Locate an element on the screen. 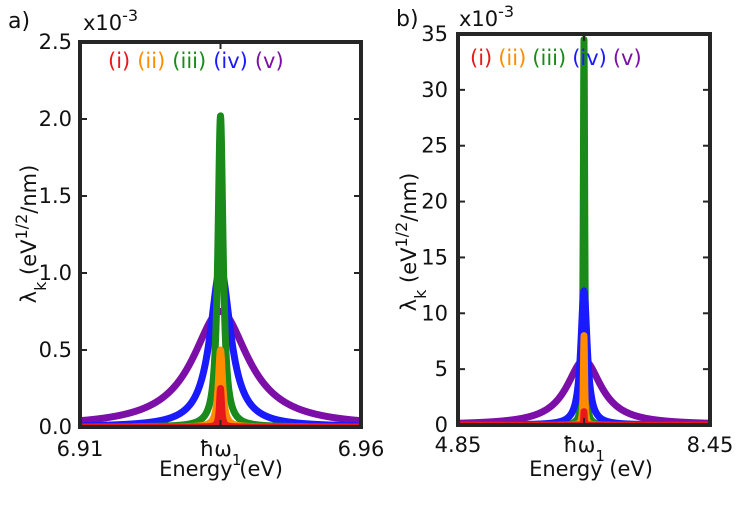 This screenshot has height=514, width=746. x-tick-label: 4.85 is located at coordinates (458, 445).